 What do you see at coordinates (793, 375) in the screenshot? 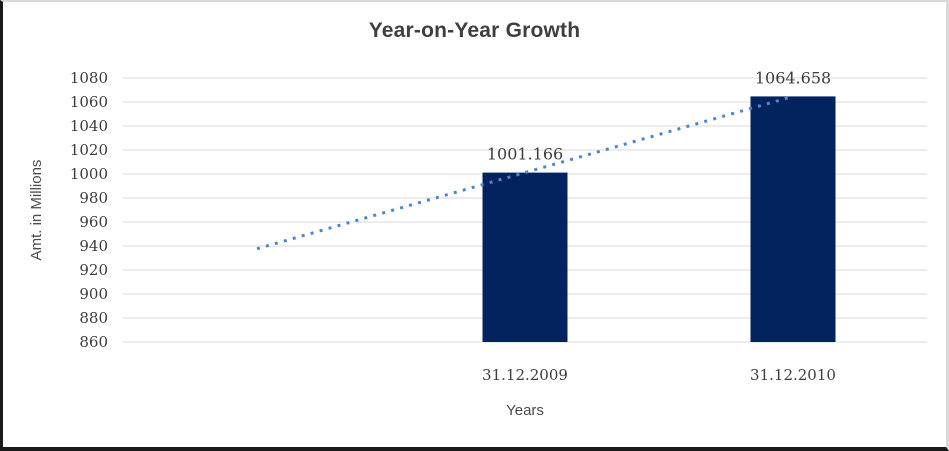
I see `x-tick-label: 31.12.2010` at bounding box center [793, 375].